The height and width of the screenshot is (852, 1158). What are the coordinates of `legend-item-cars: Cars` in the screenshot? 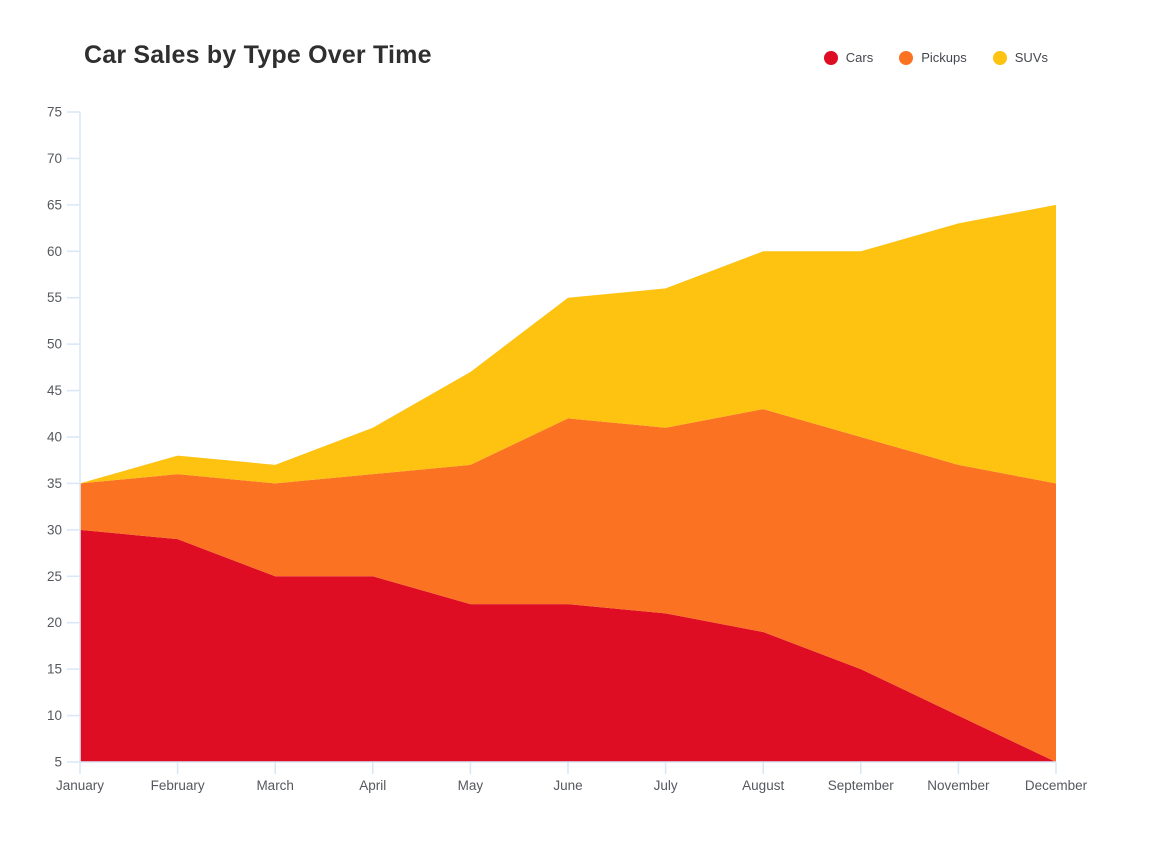 It's located at (848, 57).